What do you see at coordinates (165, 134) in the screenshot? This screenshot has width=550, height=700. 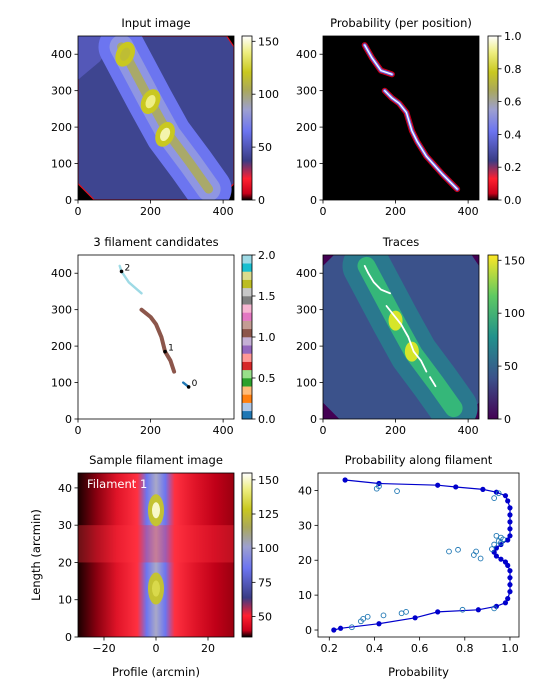 I see `peak-core` at bounding box center [165, 134].